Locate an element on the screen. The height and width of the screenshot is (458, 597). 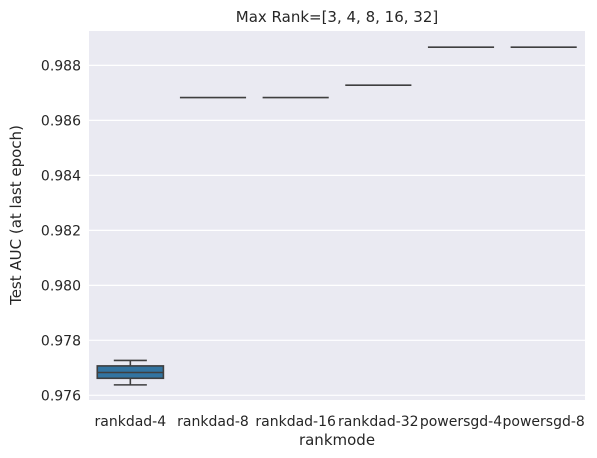
y-axis-label: Test AUC (at last epoch) is located at coordinates (16, 215).